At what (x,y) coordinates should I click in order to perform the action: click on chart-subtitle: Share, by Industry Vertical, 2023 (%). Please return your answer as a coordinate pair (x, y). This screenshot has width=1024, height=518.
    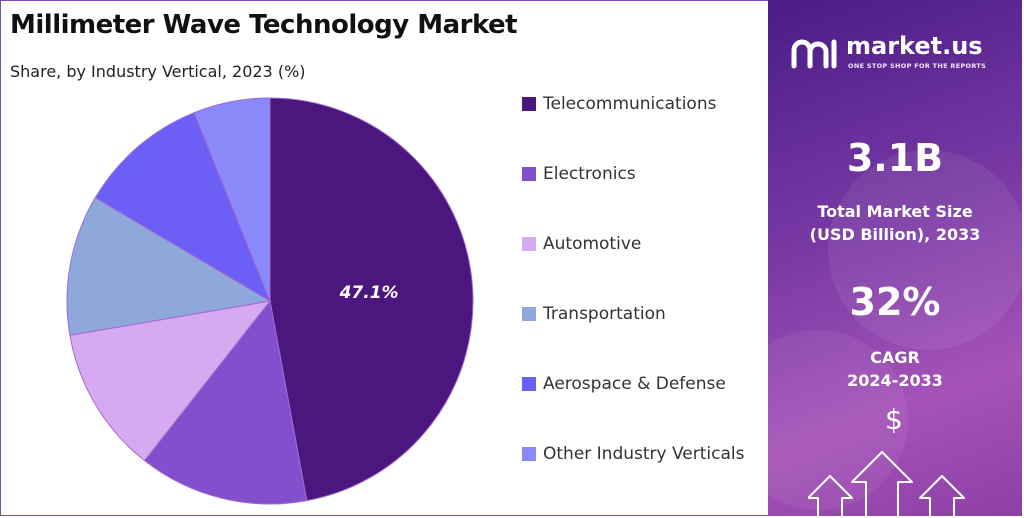
    Looking at the image, I should click on (158, 71).